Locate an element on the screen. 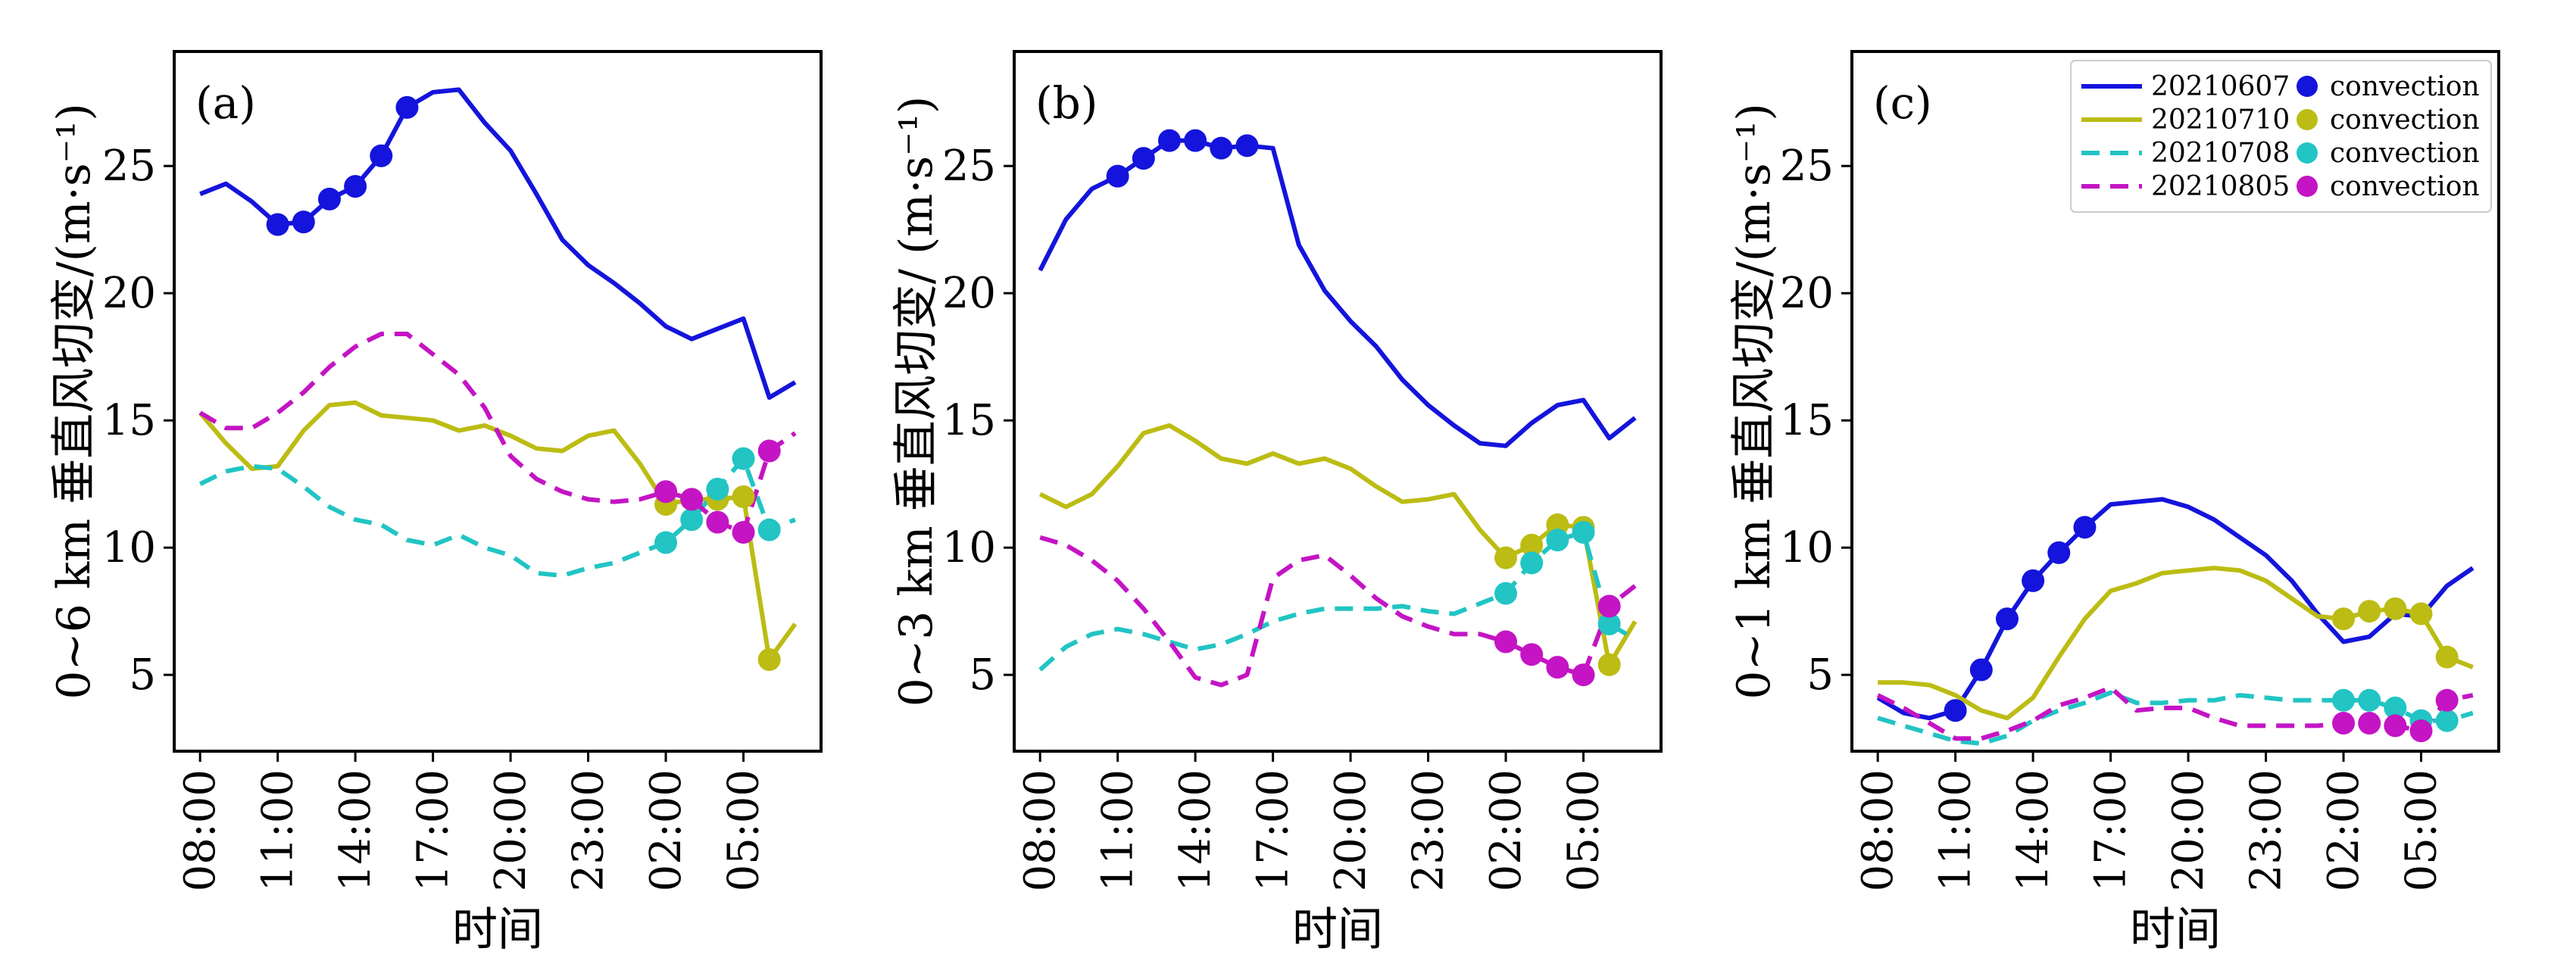 This screenshot has height=967, width=2576. plot-area is located at coordinates (1338, 408).